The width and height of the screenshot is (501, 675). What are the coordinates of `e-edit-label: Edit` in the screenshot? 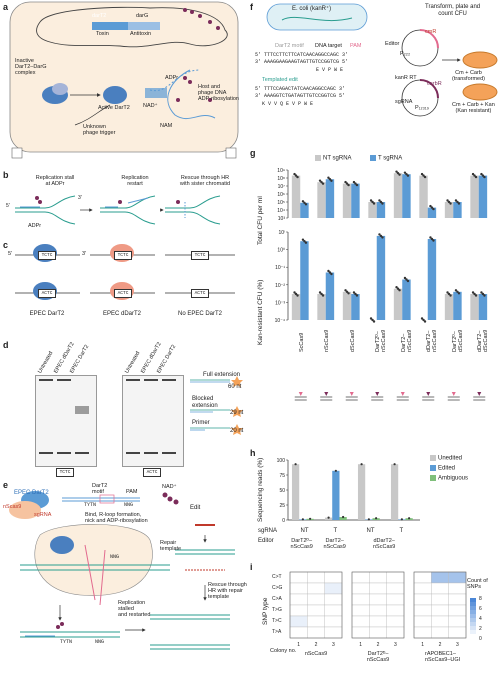 It's located at (195, 508).